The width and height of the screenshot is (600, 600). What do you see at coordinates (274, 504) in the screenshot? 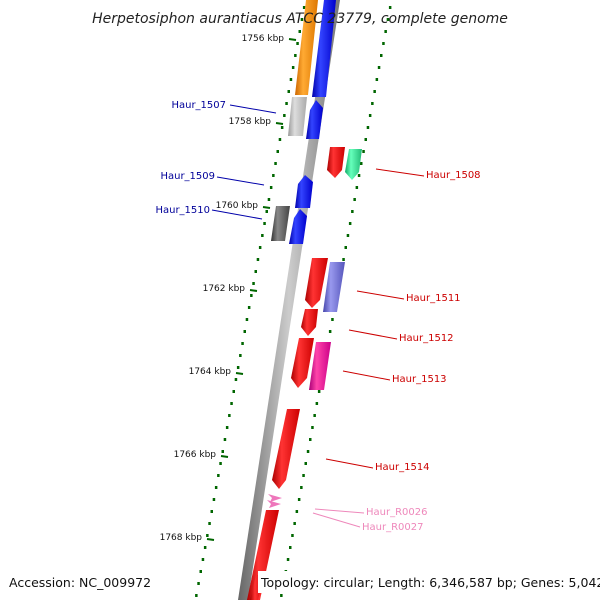
I see `rna-chevron-r0027` at bounding box center [274, 504].